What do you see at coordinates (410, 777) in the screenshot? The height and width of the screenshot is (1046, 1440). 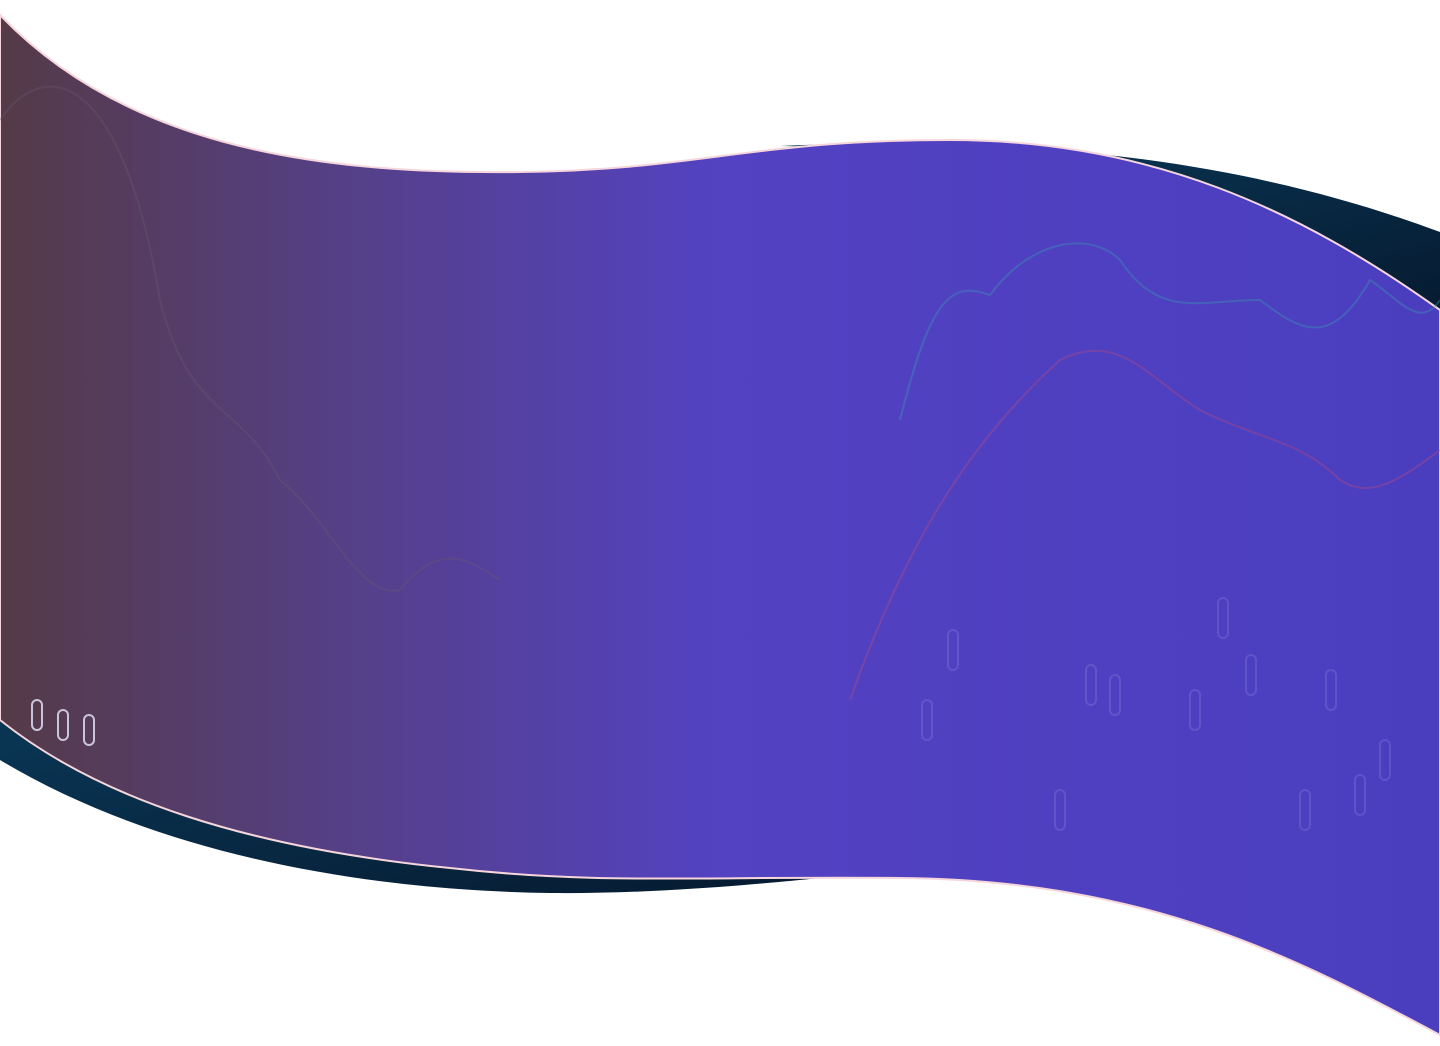 I see `dark-band-bottom` at bounding box center [410, 777].